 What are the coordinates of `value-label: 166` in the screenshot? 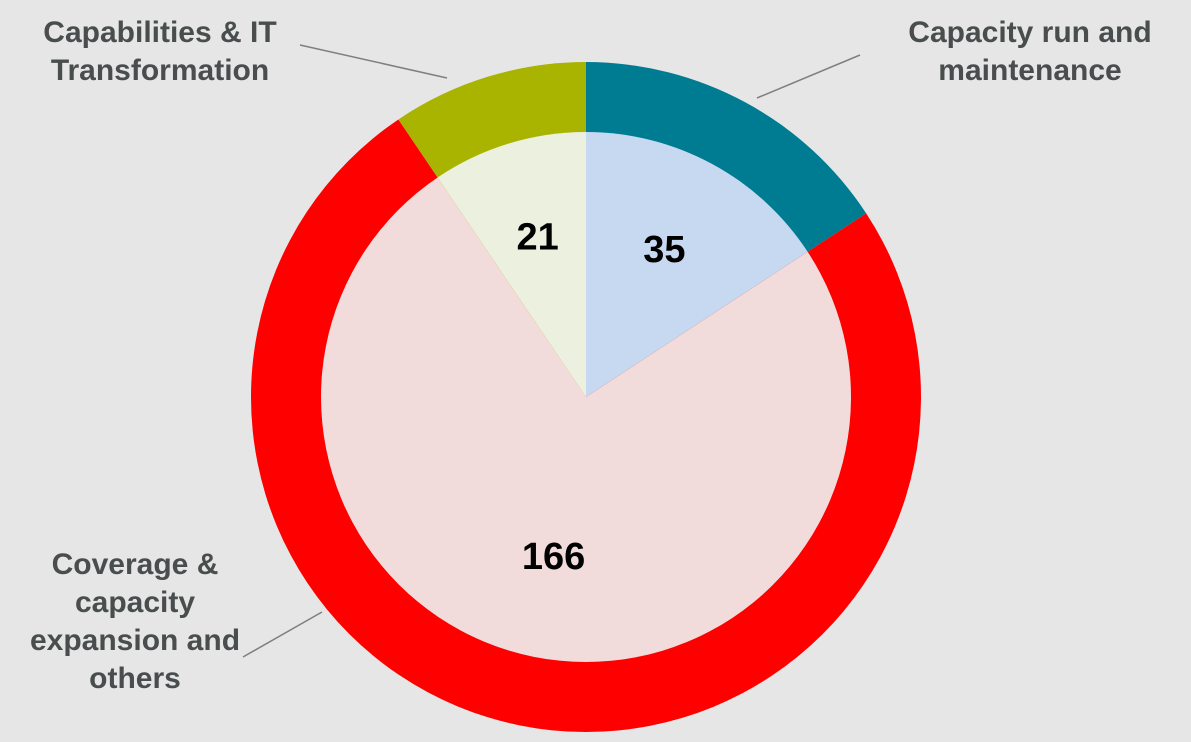 It's located at (553, 557).